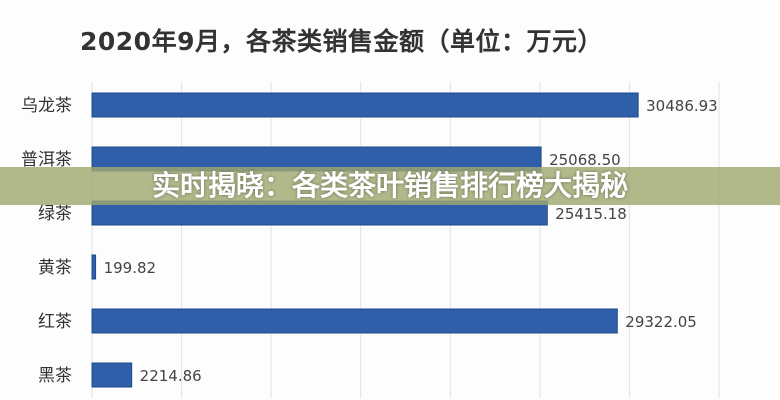 The width and height of the screenshot is (780, 400). What do you see at coordinates (46, 160) in the screenshot?
I see `category-label: 普洱茶` at bounding box center [46, 160].